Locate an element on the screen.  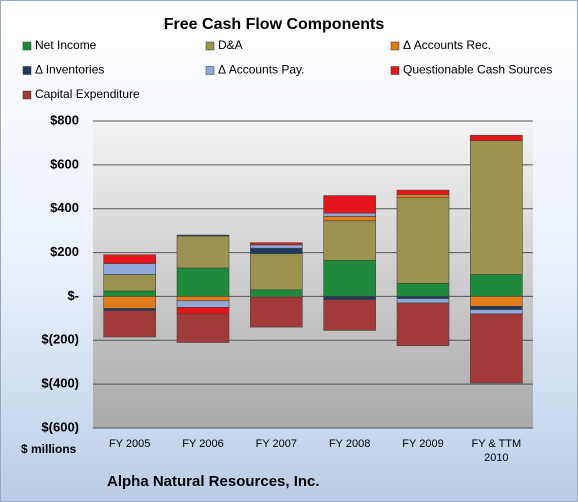
legend-label: D&A is located at coordinates (230, 45).